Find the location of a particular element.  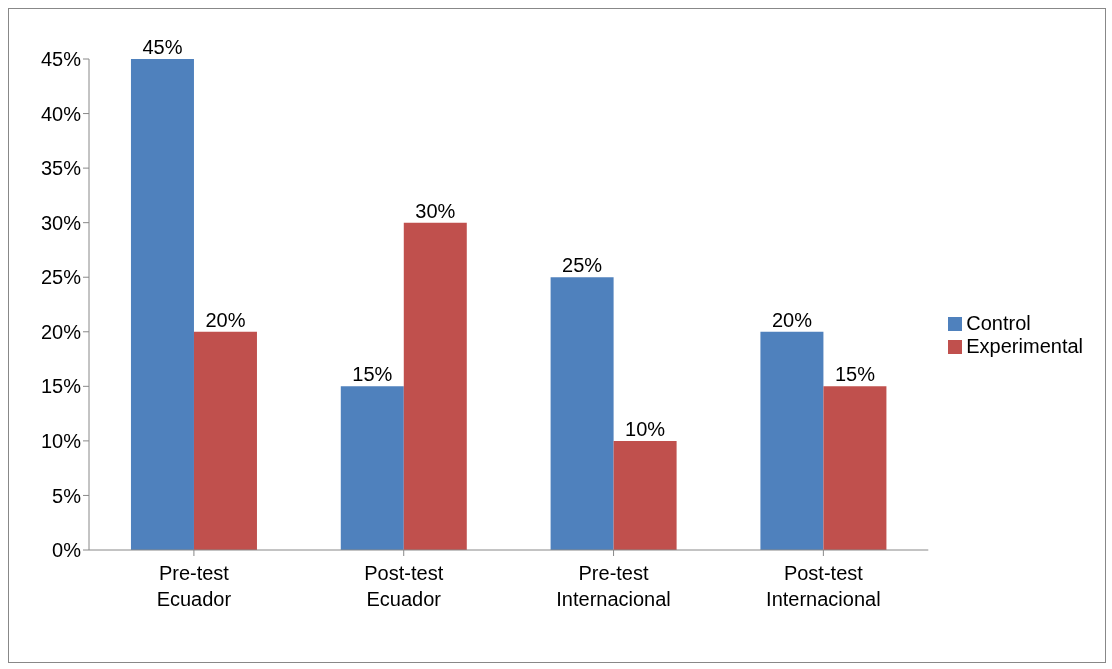

y-tick-label: 5% is located at coordinates (67, 495).